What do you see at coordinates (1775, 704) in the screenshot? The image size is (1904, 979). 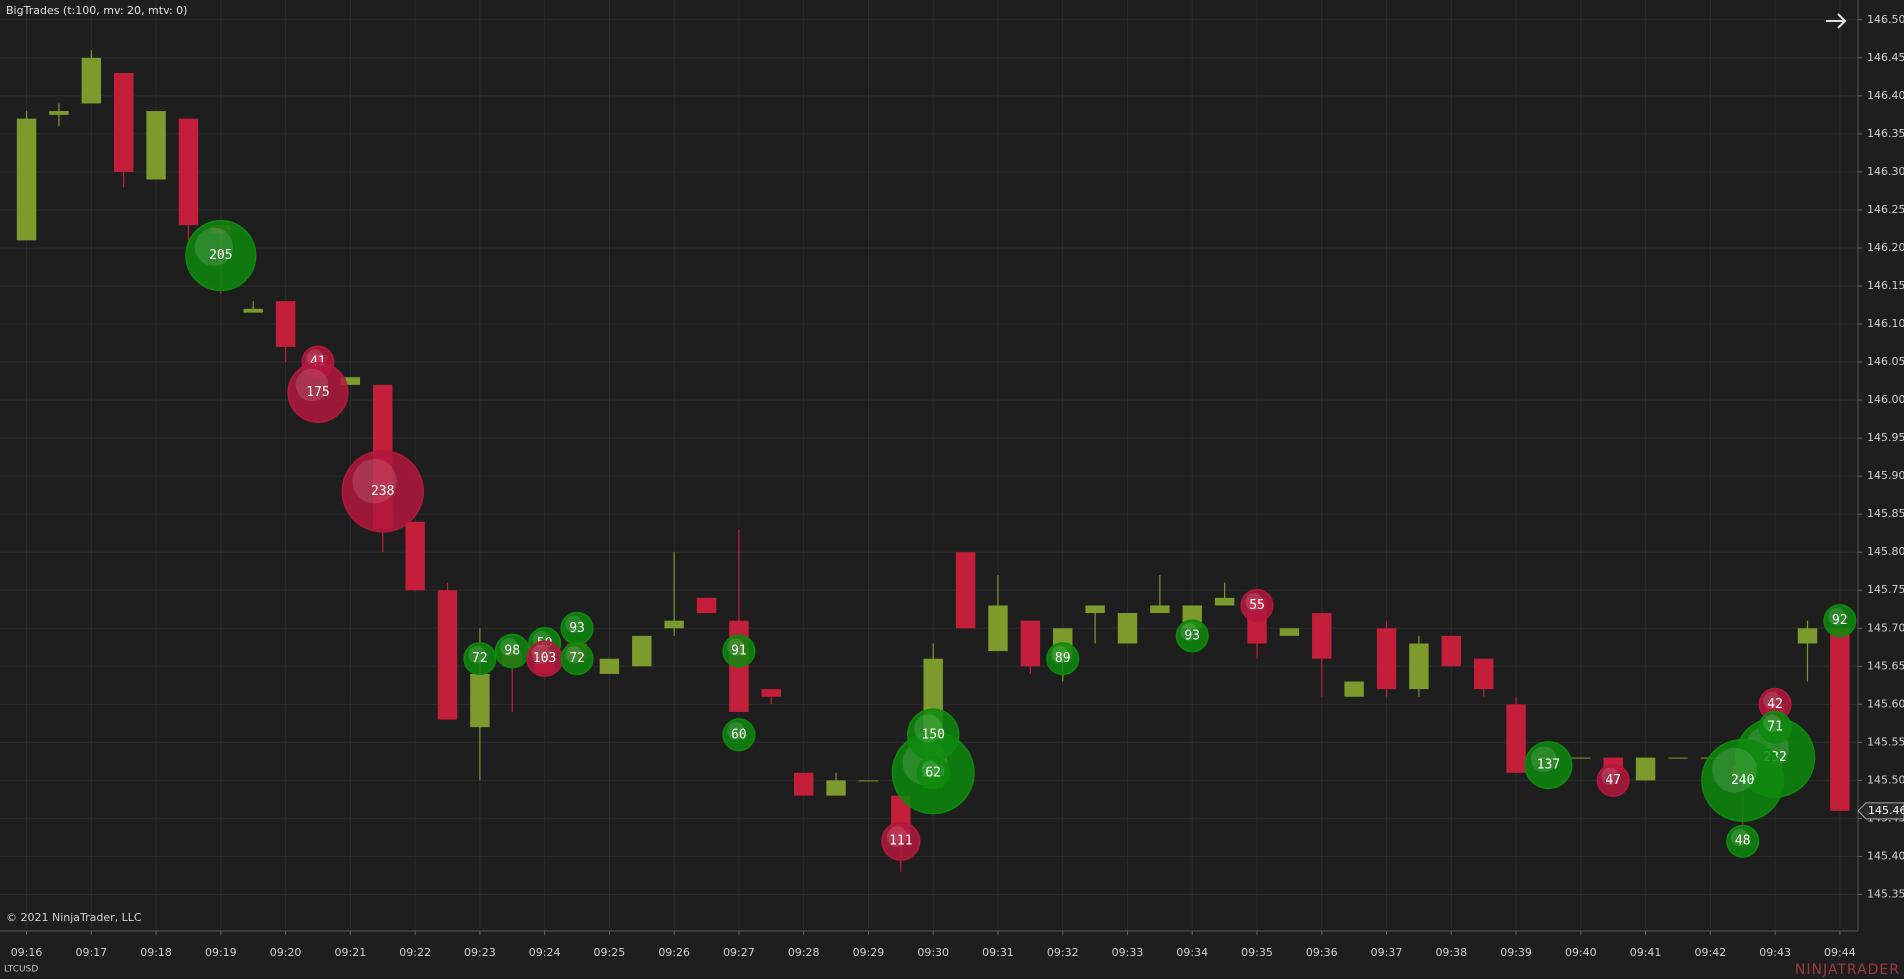 I see `bubble-label: 42` at bounding box center [1775, 704].